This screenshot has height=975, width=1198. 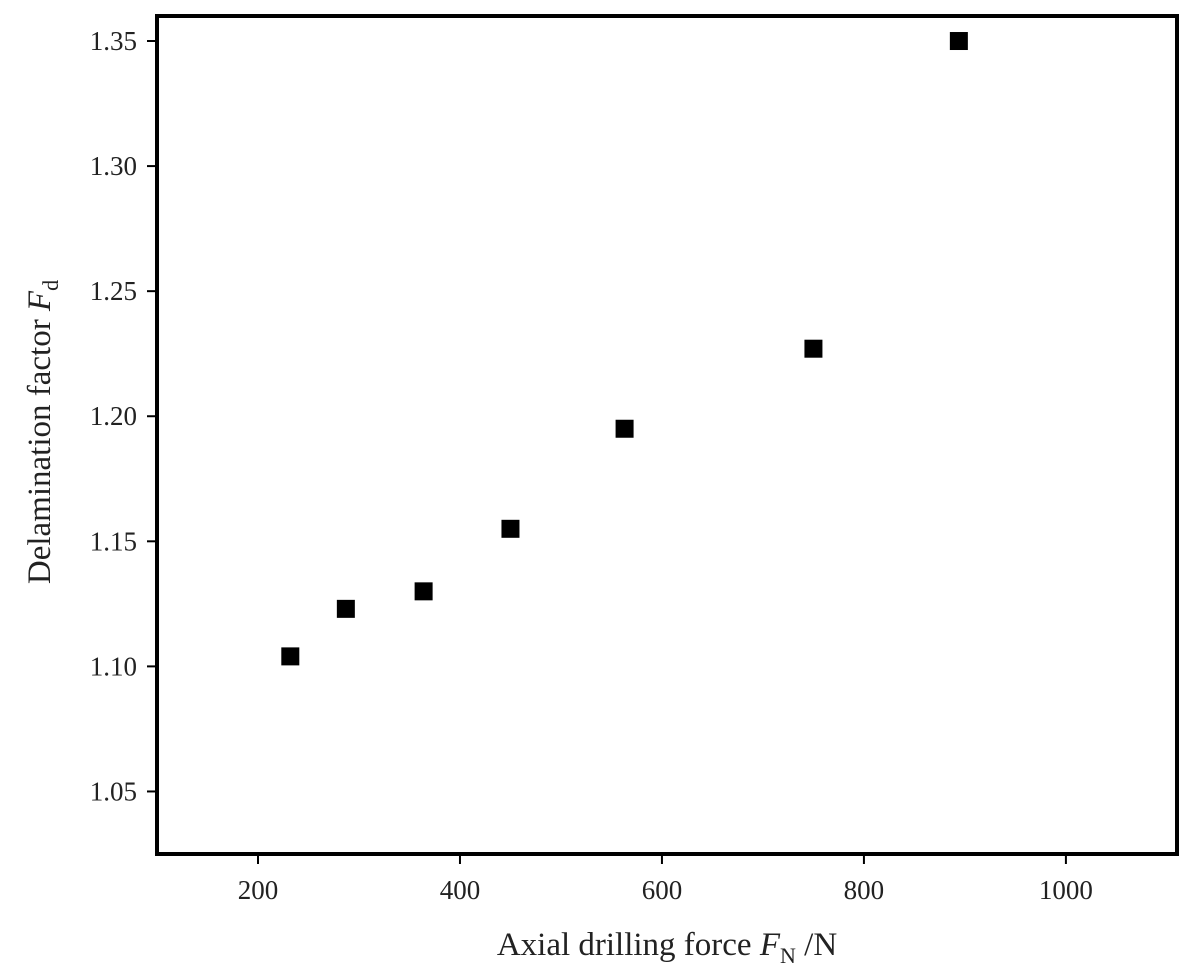 I want to click on y-axis-title: Delamination factor Fd, so click(x=42, y=432).